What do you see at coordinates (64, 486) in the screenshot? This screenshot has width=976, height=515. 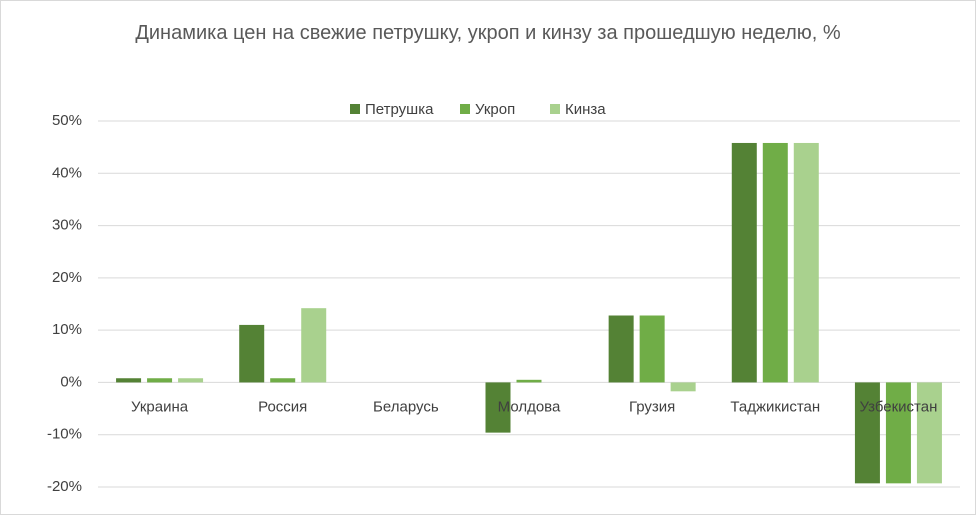 I see `y-tick-label: -20%` at bounding box center [64, 486].